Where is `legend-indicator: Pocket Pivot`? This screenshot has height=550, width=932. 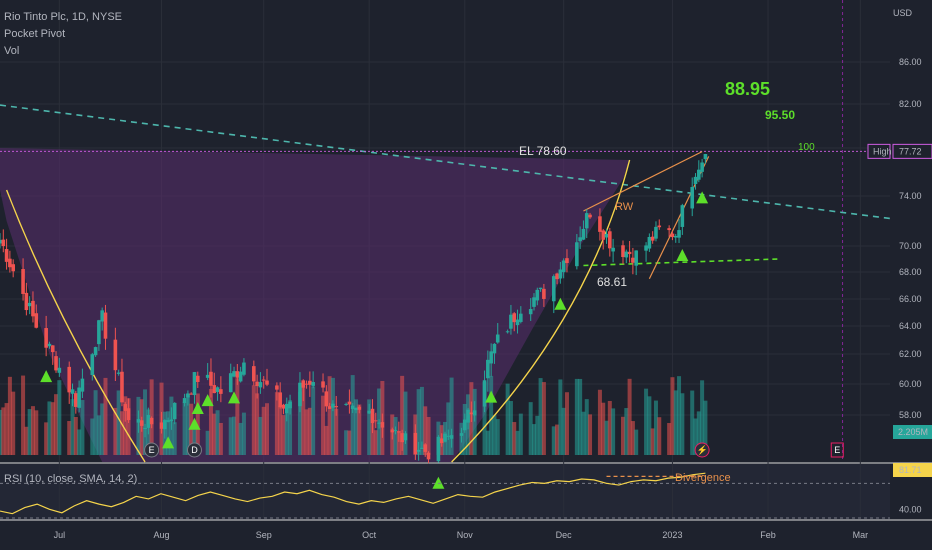 legend-indicator: Pocket Pivot is located at coordinates (35, 34).